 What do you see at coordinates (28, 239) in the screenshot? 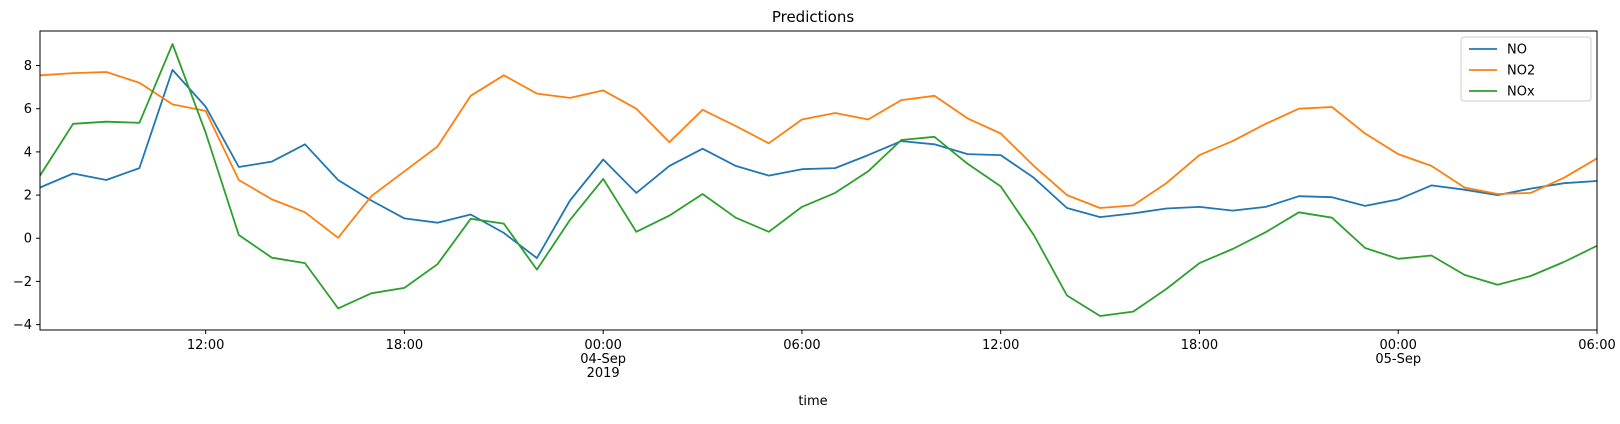
I see `y-tick-label: 0` at bounding box center [28, 239].